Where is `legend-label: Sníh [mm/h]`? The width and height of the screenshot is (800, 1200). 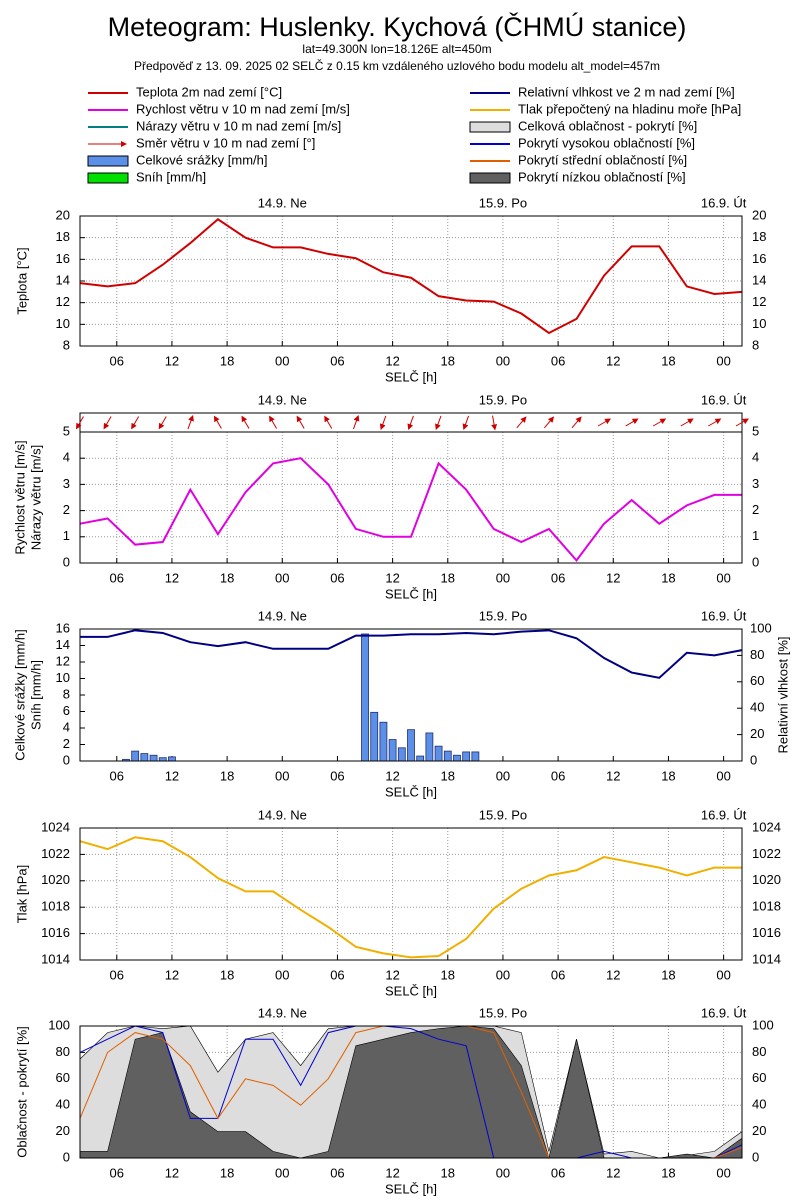 legend-label: Sníh [mm/h] is located at coordinates (171, 176).